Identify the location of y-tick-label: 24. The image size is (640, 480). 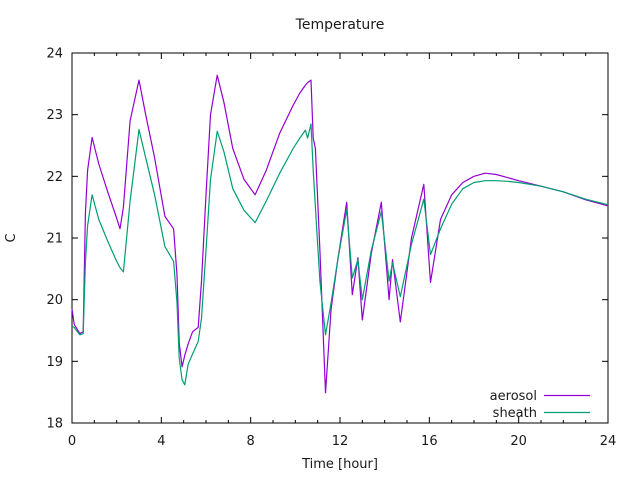
(54, 54).